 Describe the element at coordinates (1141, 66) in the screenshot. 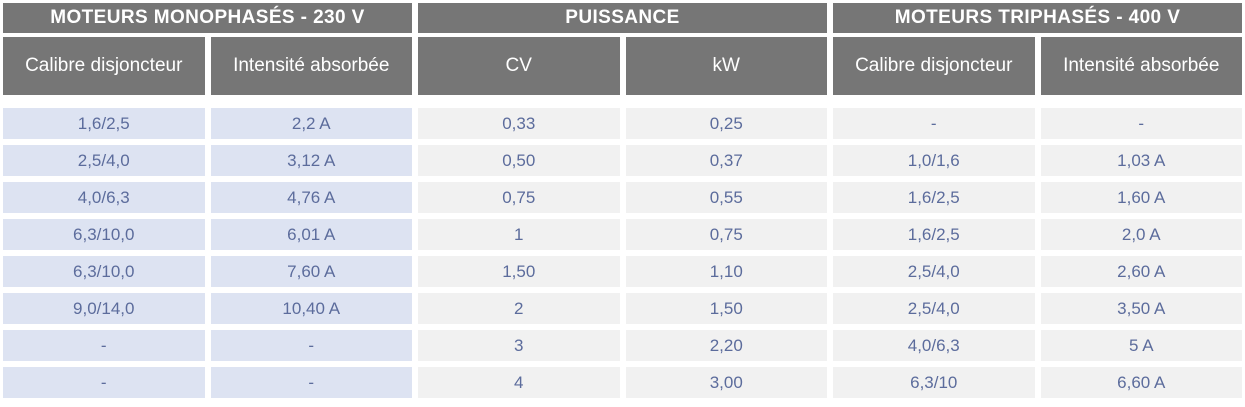

I see `column-header-tri-intensite: Intensité absorbée` at that location.